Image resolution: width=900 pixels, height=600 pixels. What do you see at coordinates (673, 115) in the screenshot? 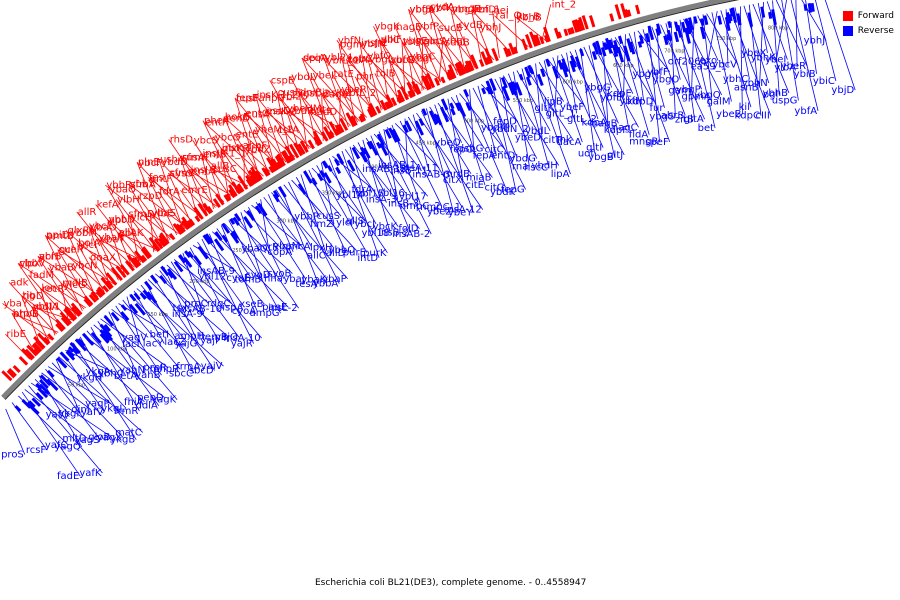
I see `reverse-gene-label: abrB` at bounding box center [673, 115].